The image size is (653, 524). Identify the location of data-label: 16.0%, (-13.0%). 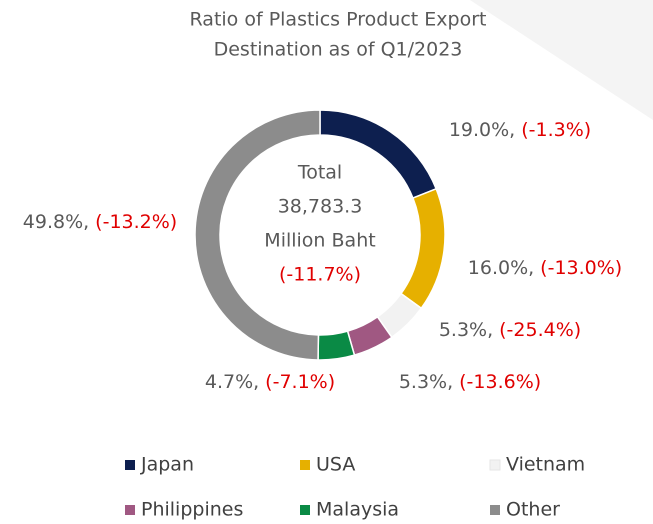
(545, 268).